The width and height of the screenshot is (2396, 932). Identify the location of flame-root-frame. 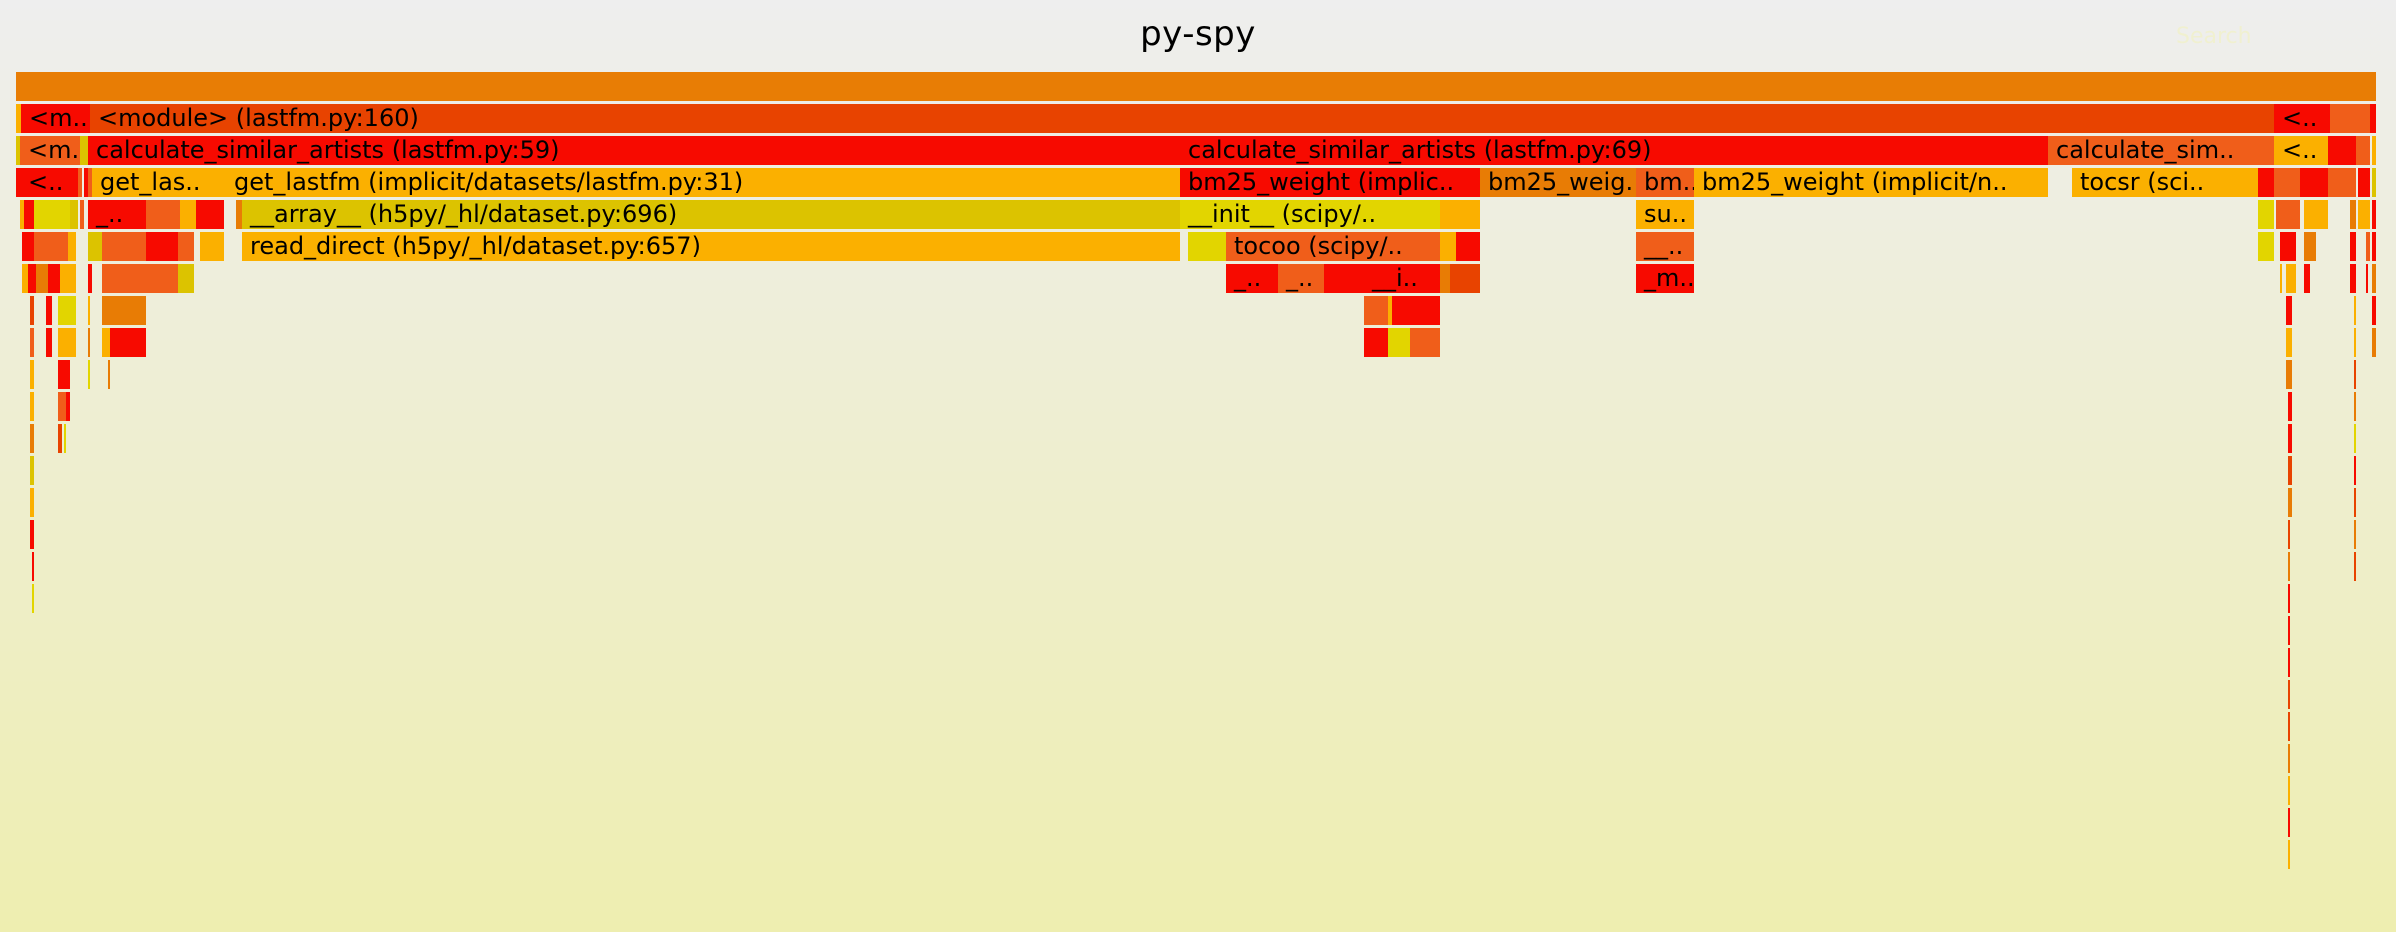
(1196, 86).